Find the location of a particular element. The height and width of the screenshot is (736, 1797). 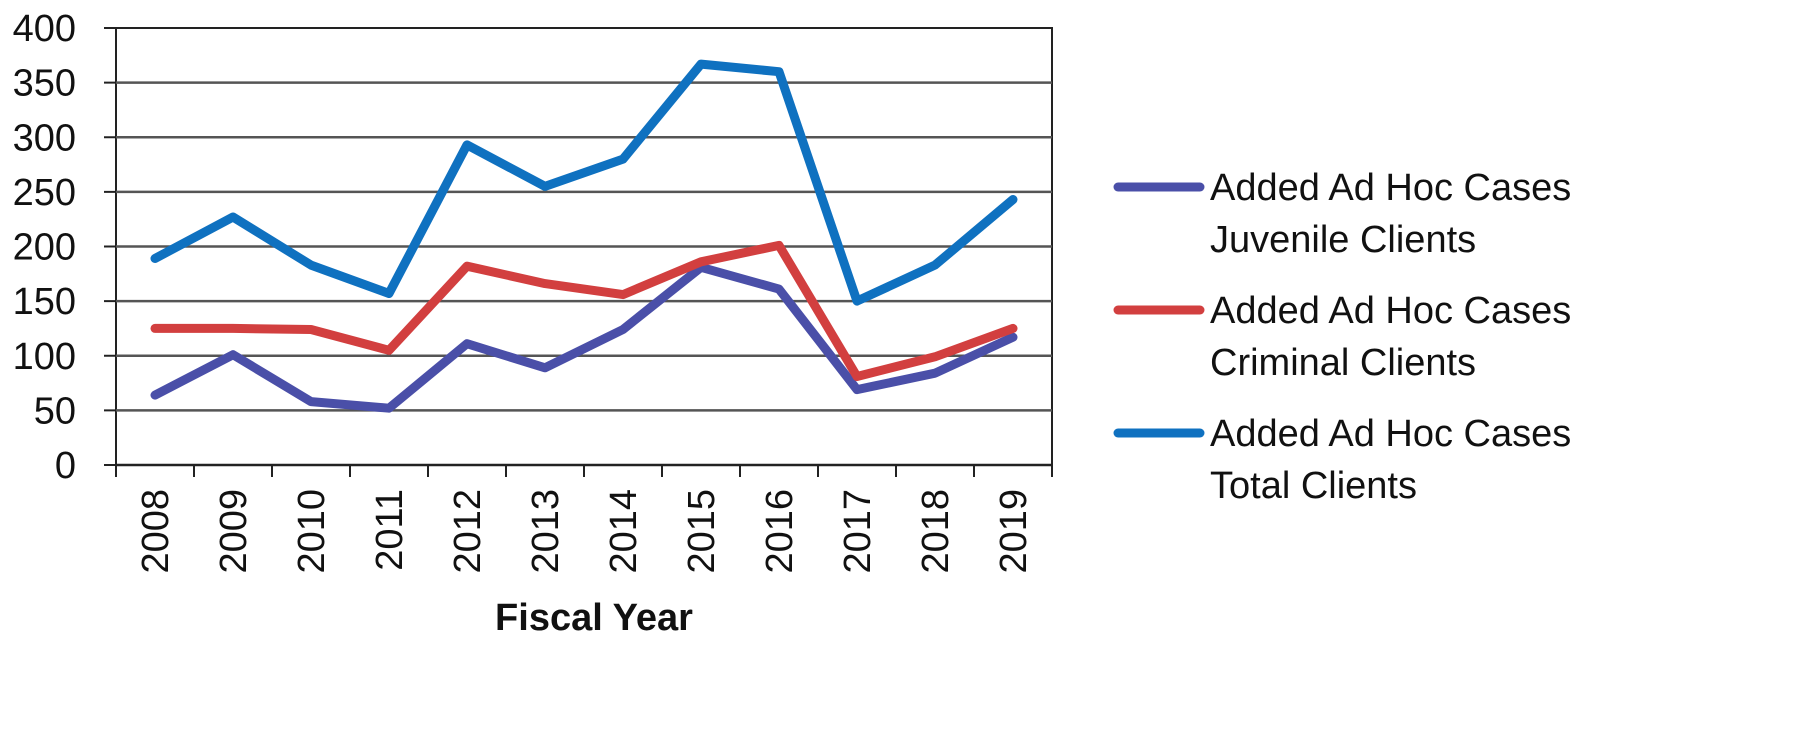

legend-label-criminal-clients-line-2: Criminal Clients is located at coordinates (1343, 363).